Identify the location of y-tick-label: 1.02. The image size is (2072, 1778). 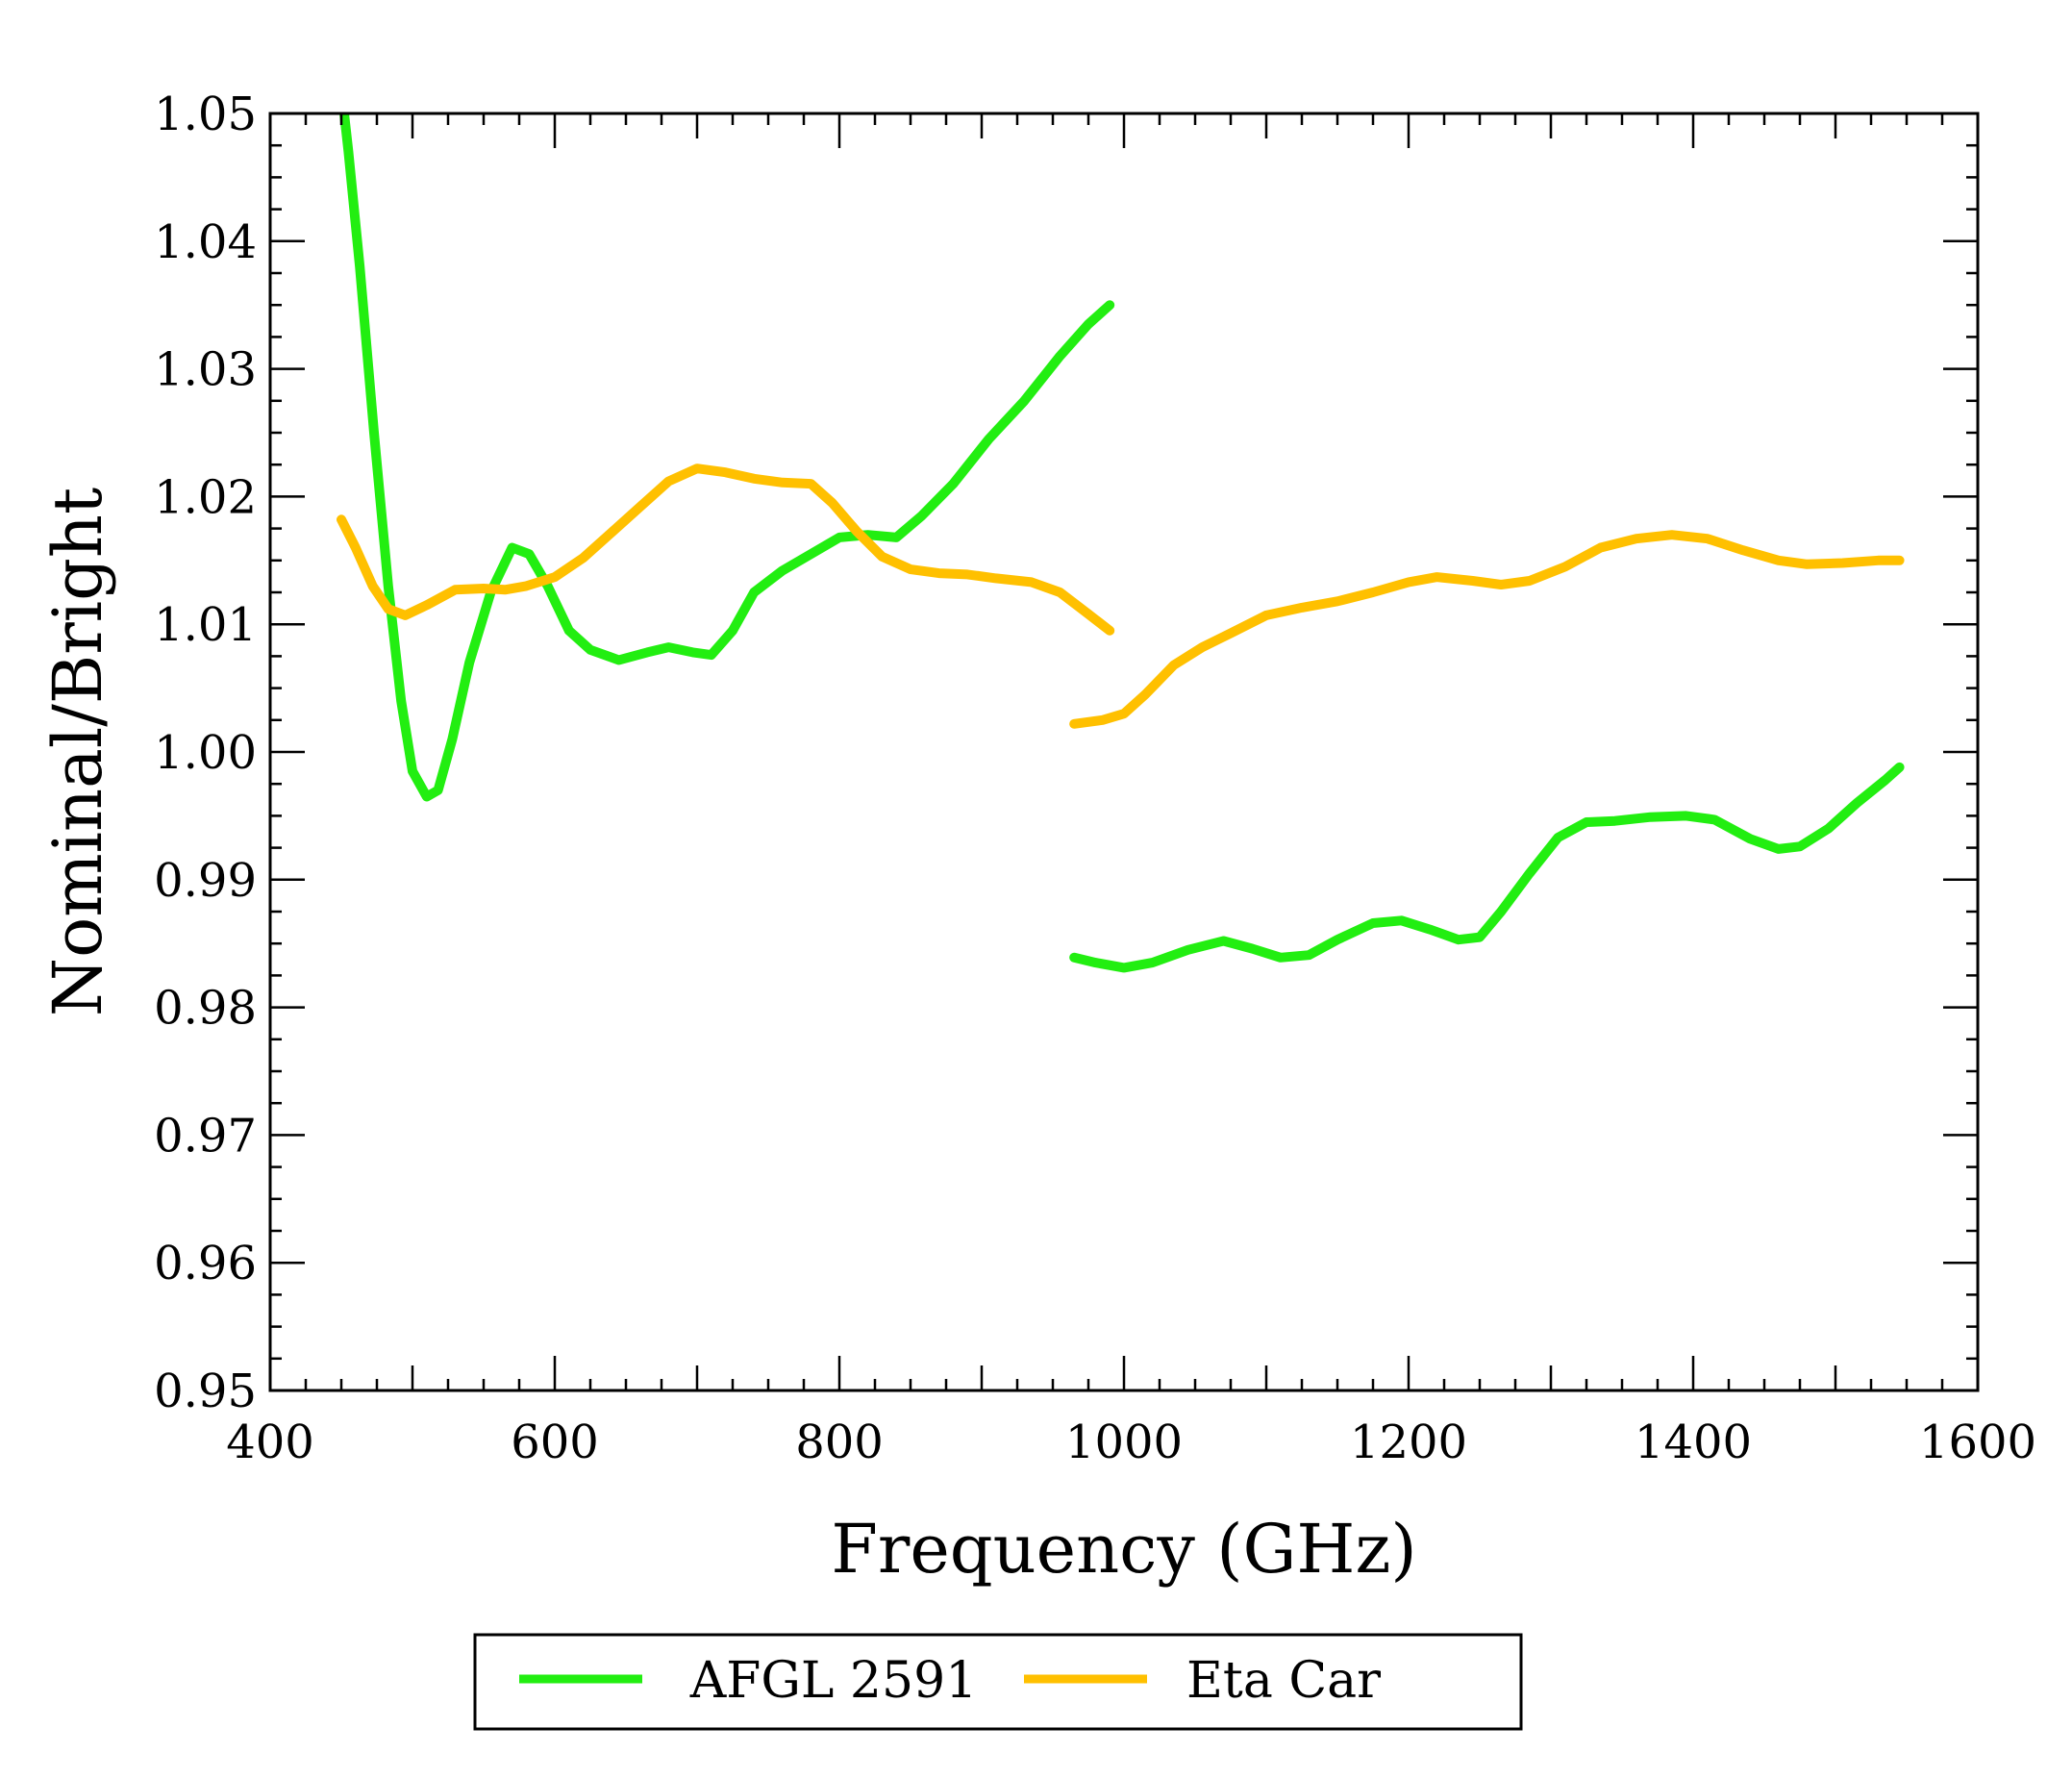
(205, 497).